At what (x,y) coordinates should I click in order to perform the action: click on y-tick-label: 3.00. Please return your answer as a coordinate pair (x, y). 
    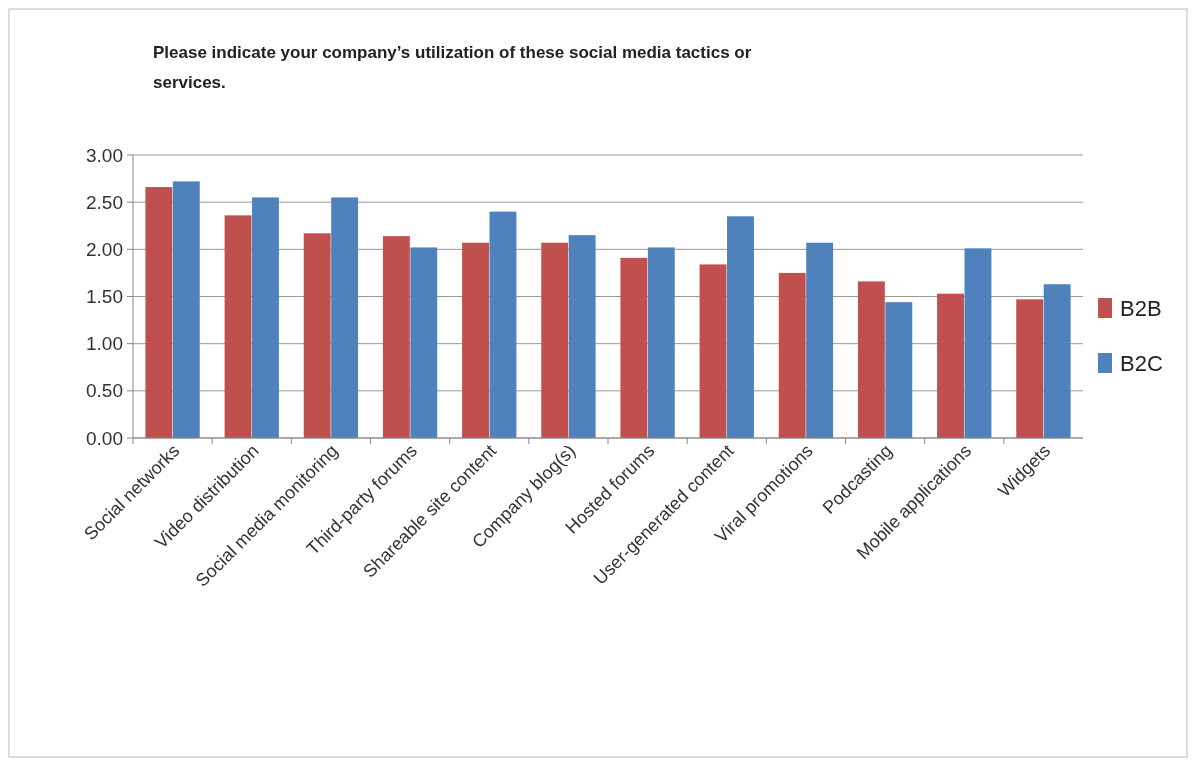
    Looking at the image, I should click on (104, 155).